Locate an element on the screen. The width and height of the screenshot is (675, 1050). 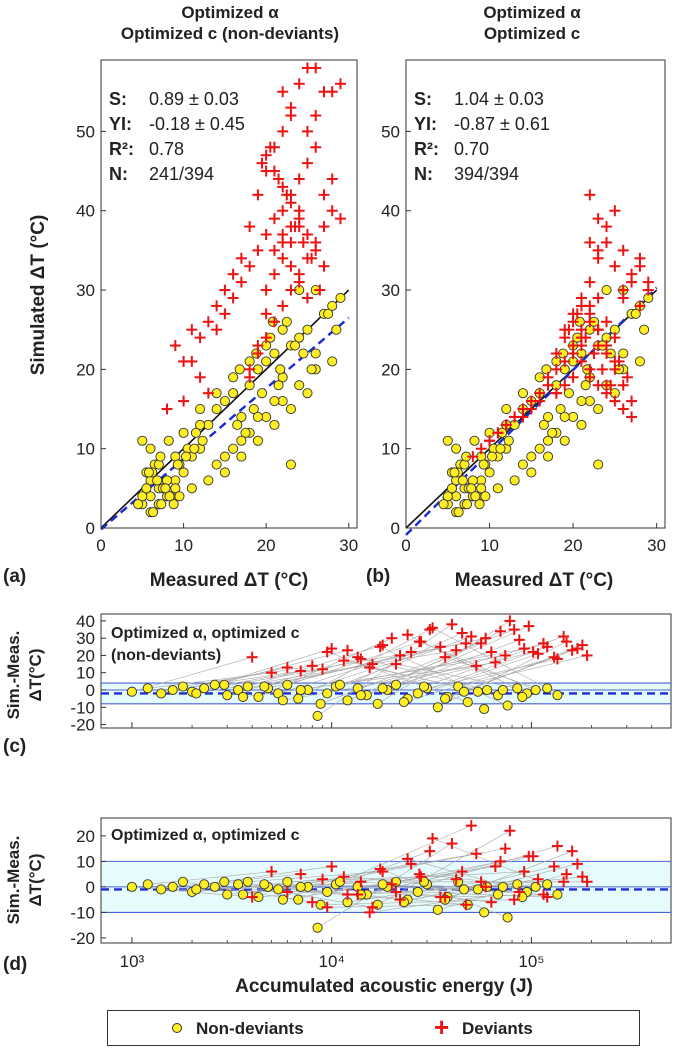
panel-a-stat-value-1: -0.18 ± 0.45 is located at coordinates (197, 124).